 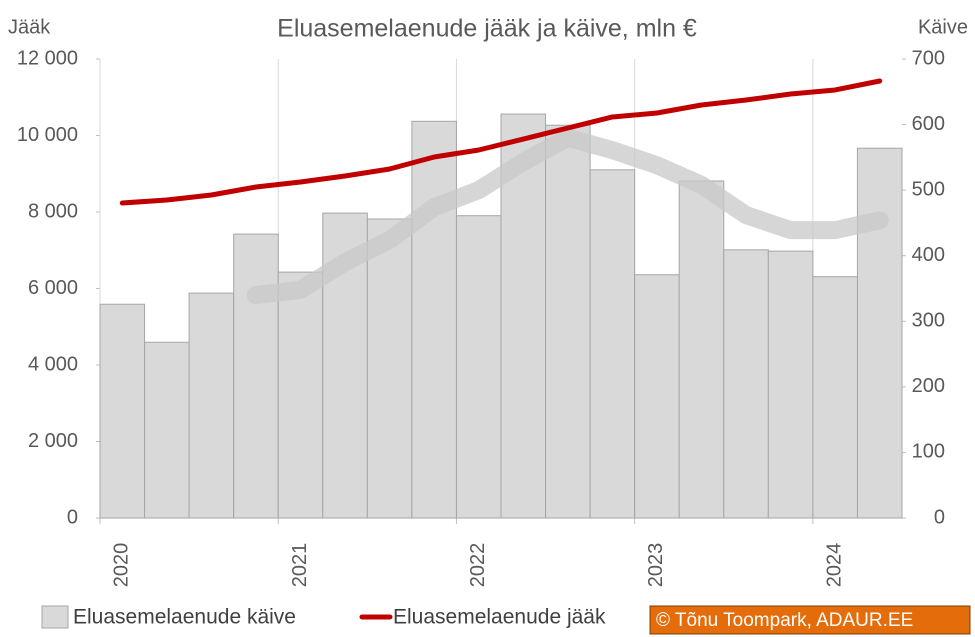 I want to click on y-tick-label: 4 000, so click(x=53, y=364).